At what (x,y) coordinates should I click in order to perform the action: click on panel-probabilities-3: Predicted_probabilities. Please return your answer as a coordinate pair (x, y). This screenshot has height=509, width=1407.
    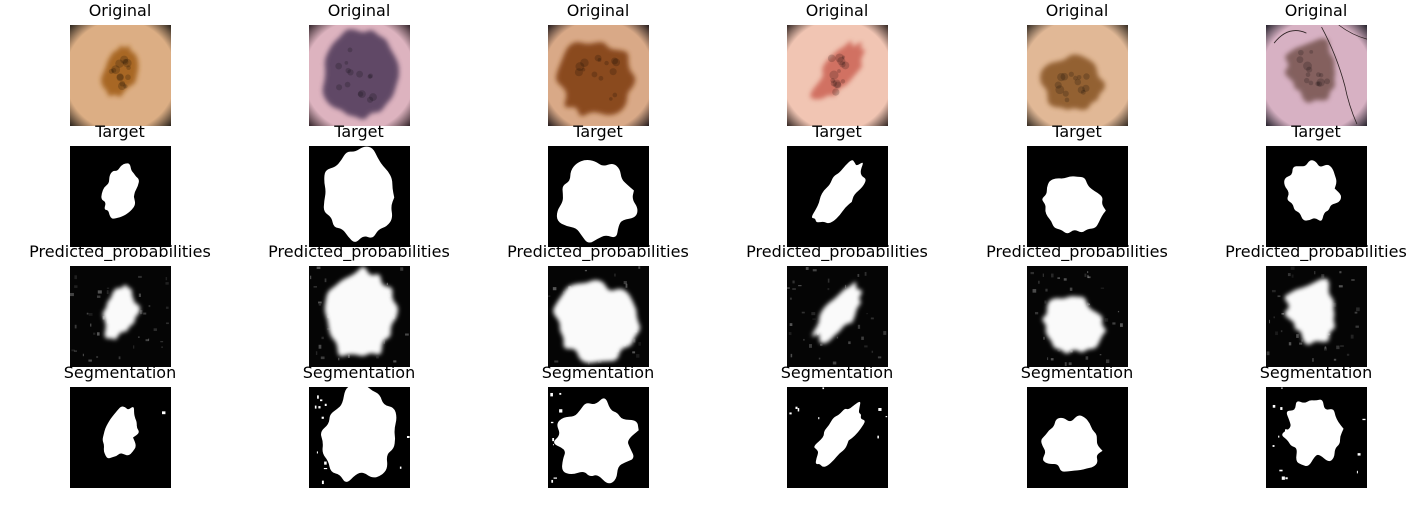
    Looking at the image, I should click on (598, 304).